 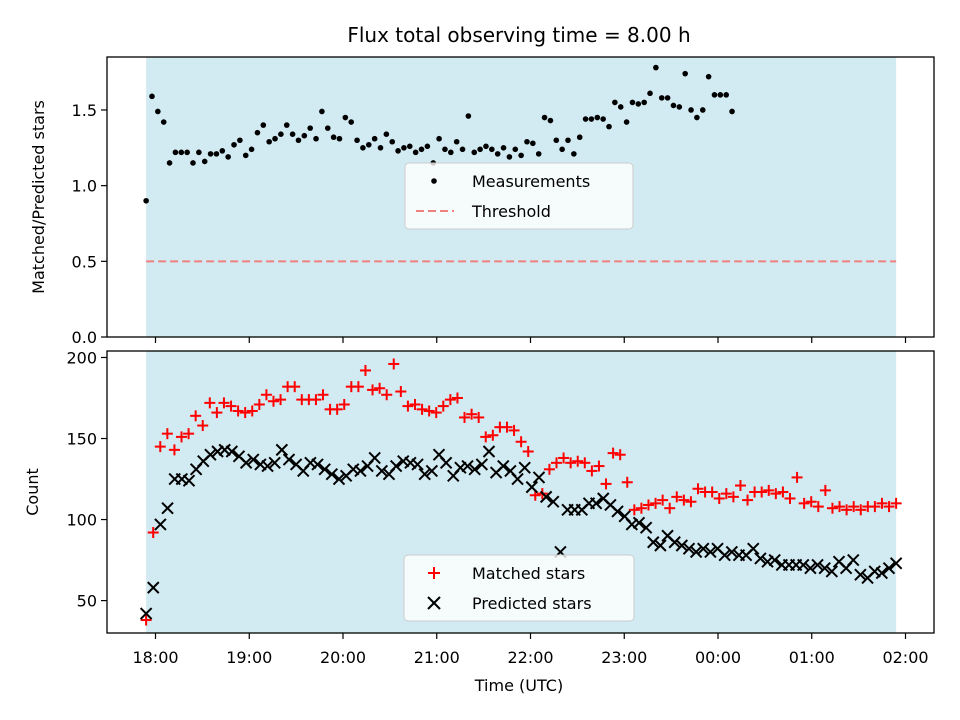 I want to click on top-x-ticks, so click(x=530, y=340).